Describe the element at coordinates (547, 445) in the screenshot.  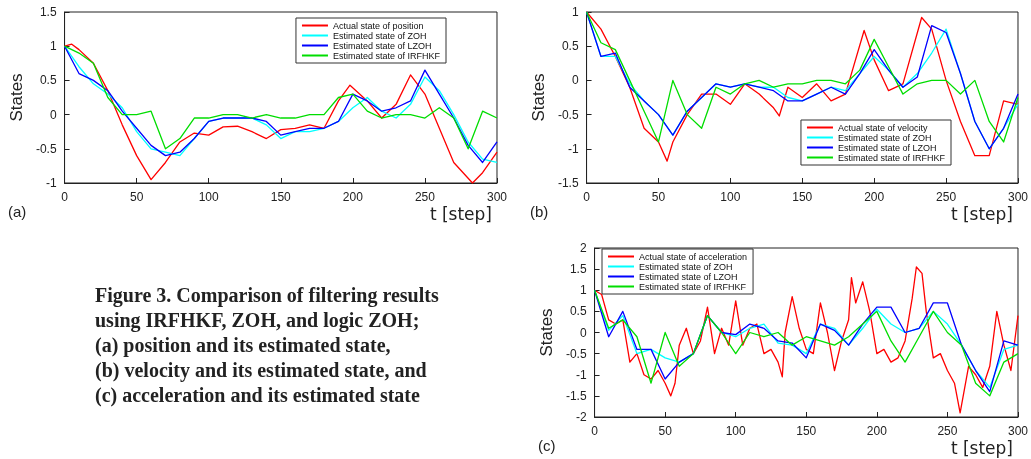
I see `text: (c)` at that location.